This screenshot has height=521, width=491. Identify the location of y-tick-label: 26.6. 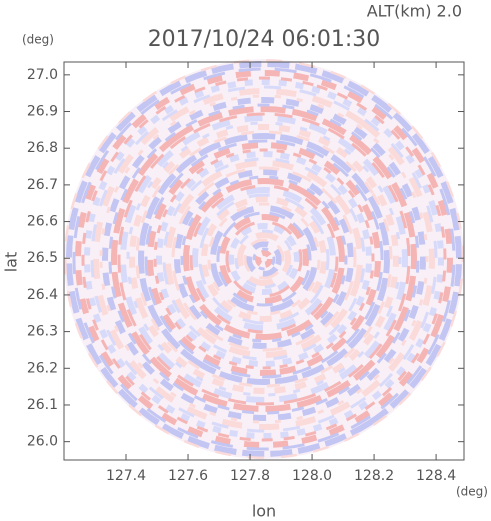
(42, 222).